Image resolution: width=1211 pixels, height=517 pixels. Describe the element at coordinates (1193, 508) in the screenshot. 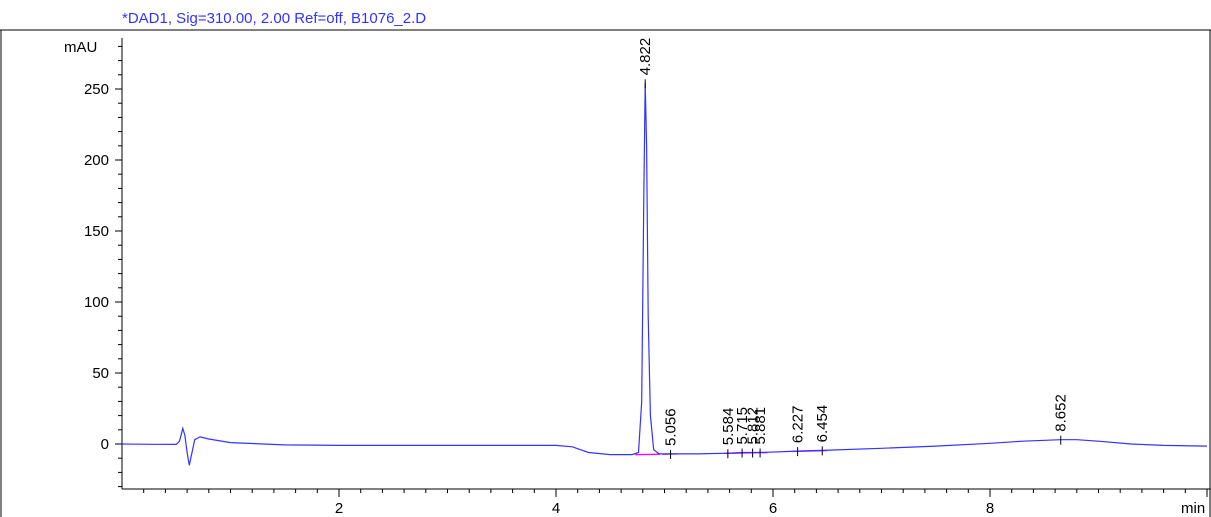

I see `x-axis-unit-label: min` at that location.